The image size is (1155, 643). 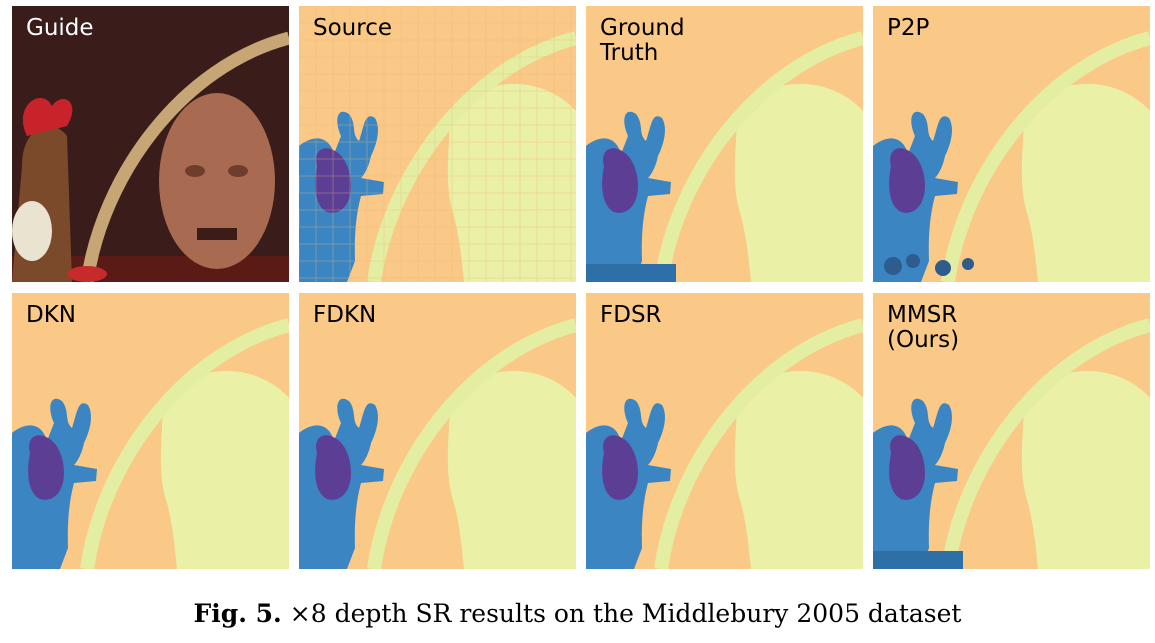 I want to click on toy-red-base, so click(x=87, y=274).